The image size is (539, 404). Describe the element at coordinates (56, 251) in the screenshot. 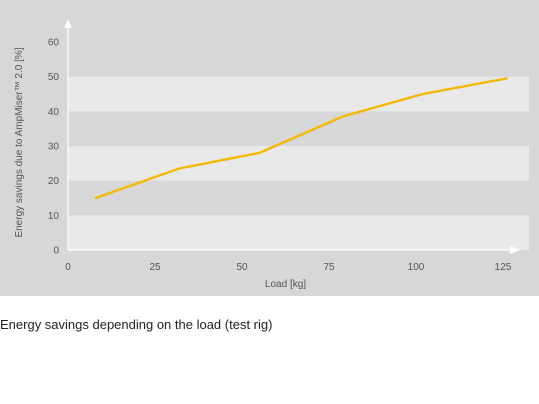

I see `y-tick-label: 0` at that location.